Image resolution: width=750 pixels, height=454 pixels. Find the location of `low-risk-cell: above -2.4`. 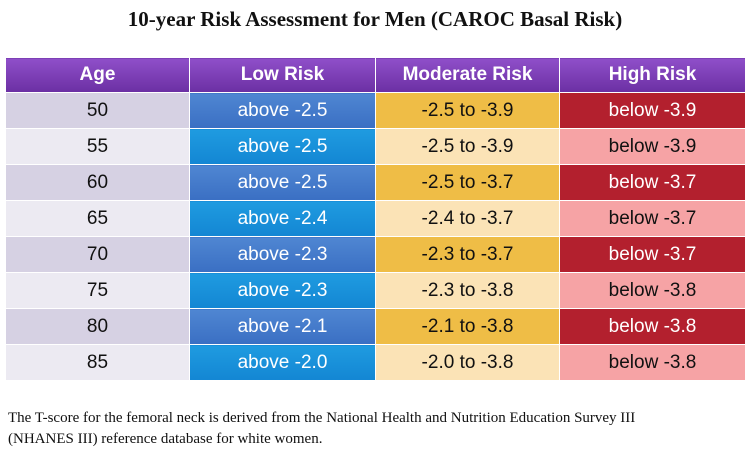

low-risk-cell: above -2.4 is located at coordinates (282, 218).